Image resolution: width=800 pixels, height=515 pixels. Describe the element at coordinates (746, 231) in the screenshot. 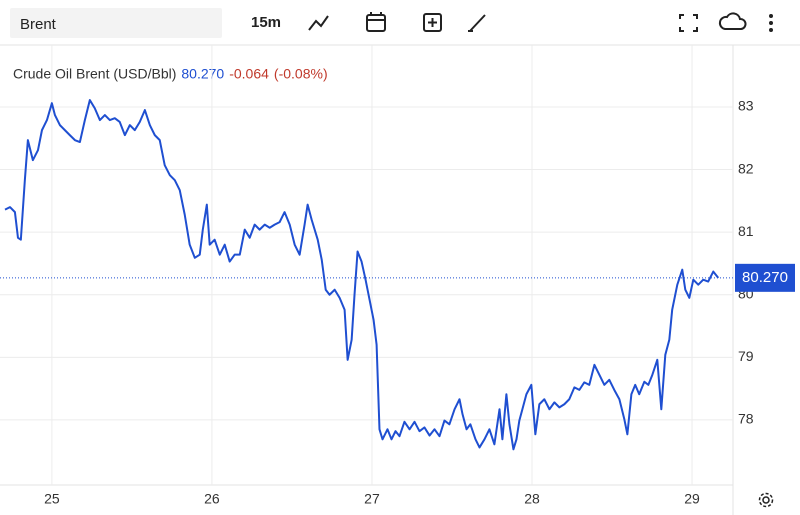

I see `y-tick-label: 81` at that location.